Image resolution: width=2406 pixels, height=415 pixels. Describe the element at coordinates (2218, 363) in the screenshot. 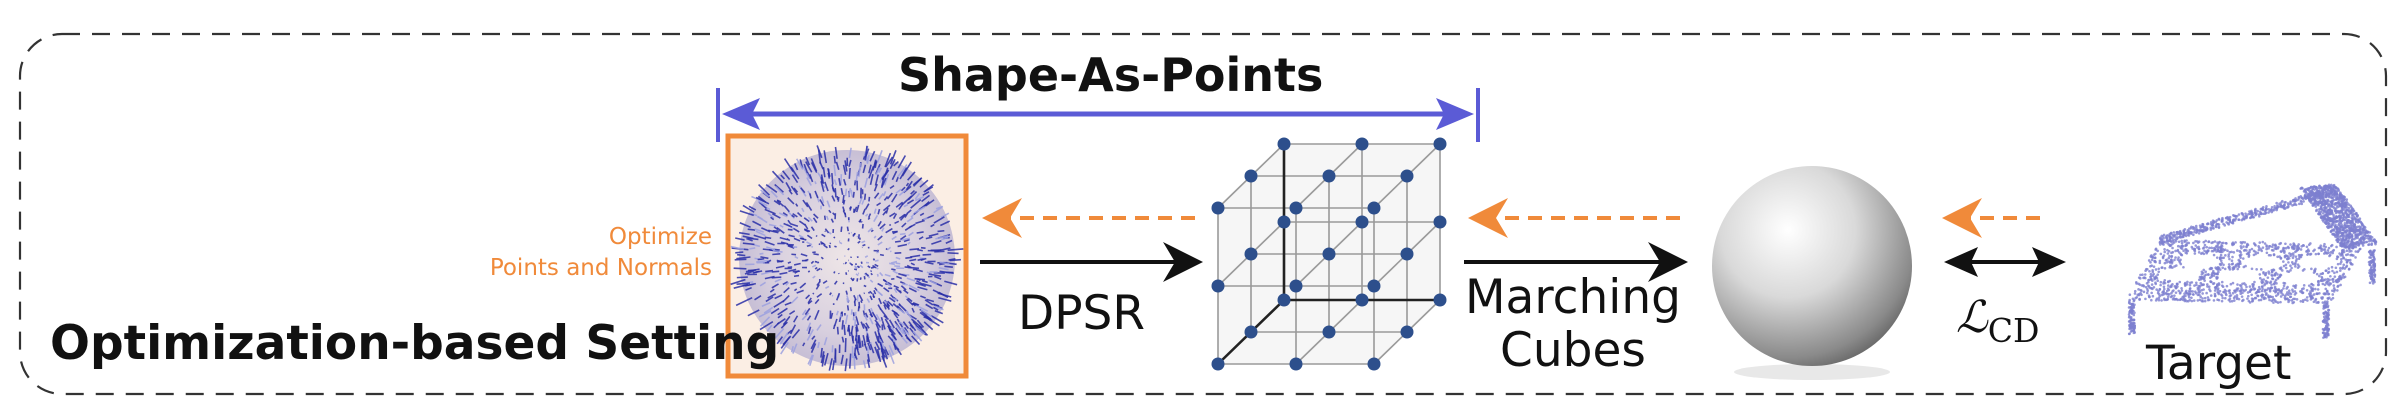

I see `target-label: Target` at that location.